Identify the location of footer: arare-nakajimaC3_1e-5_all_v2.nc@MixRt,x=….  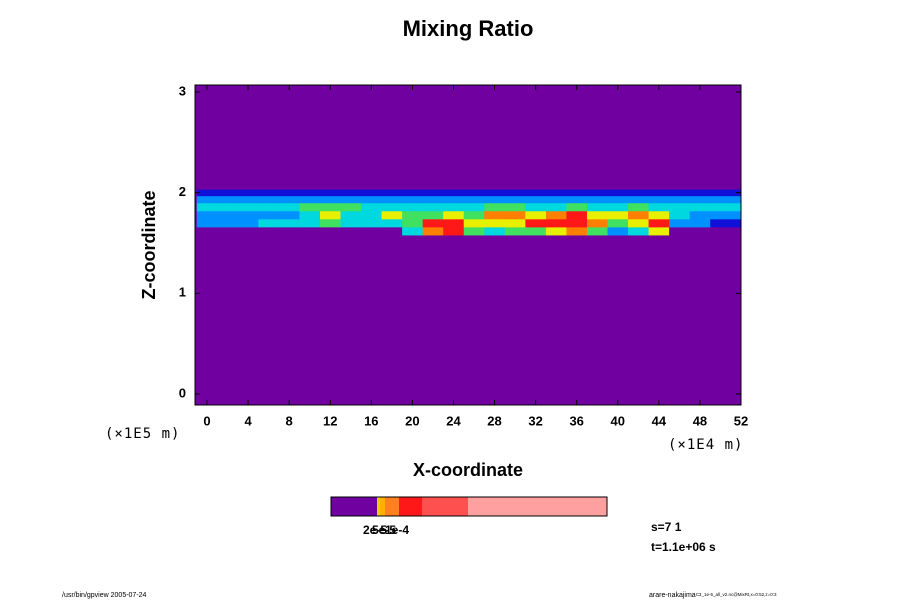
(713, 595).